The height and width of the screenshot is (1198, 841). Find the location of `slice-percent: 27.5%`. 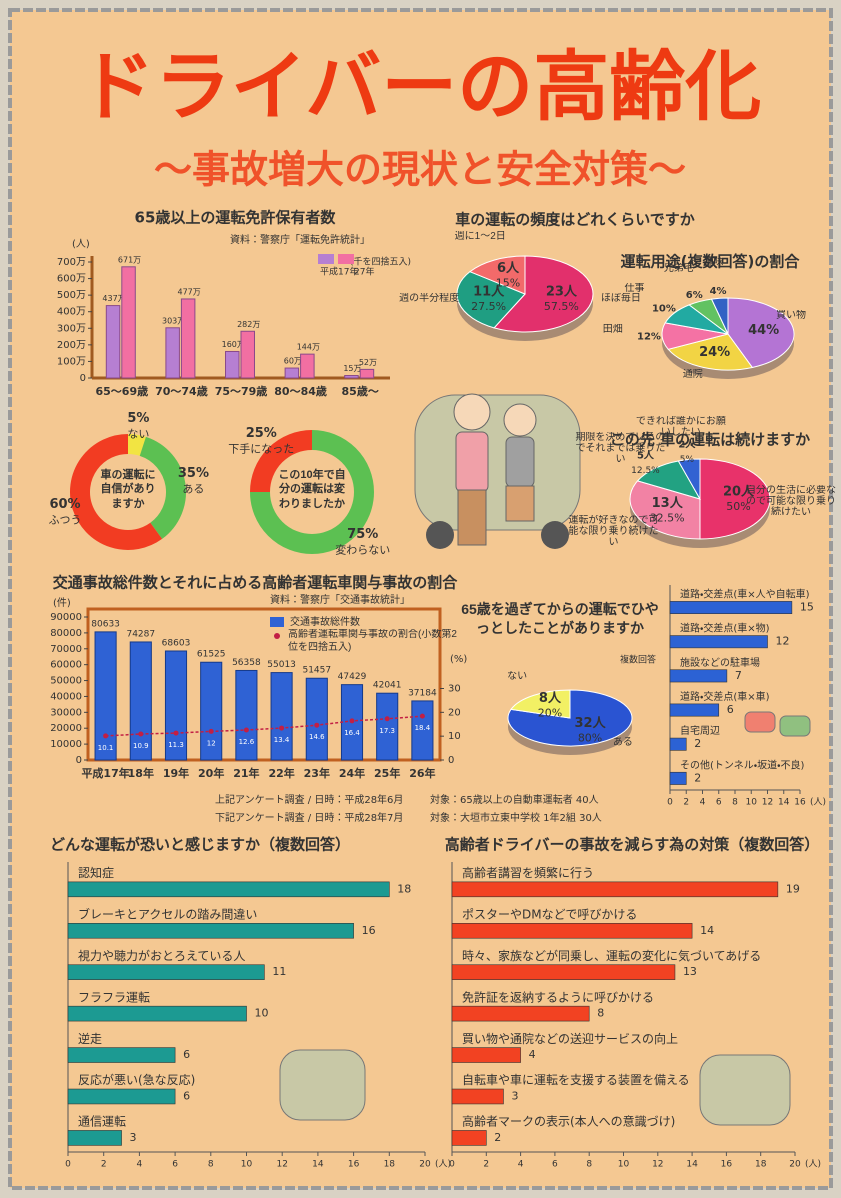

slice-percent: 27.5% is located at coordinates (488, 306).